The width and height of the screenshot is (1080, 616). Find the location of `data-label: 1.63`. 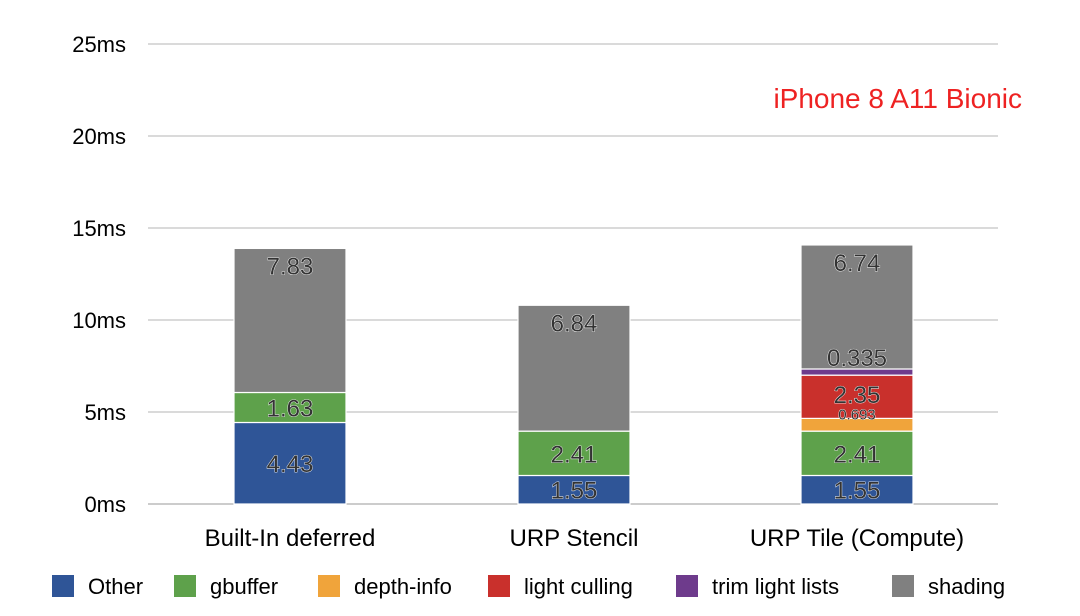

data-label: 1.63 is located at coordinates (290, 408).